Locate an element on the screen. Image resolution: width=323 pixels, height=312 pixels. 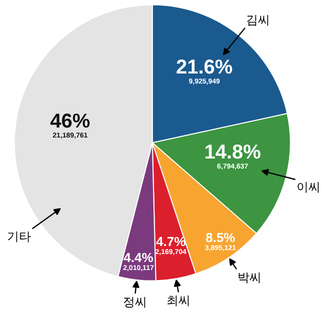
slice-label: 정씨 is located at coordinates (135, 301).